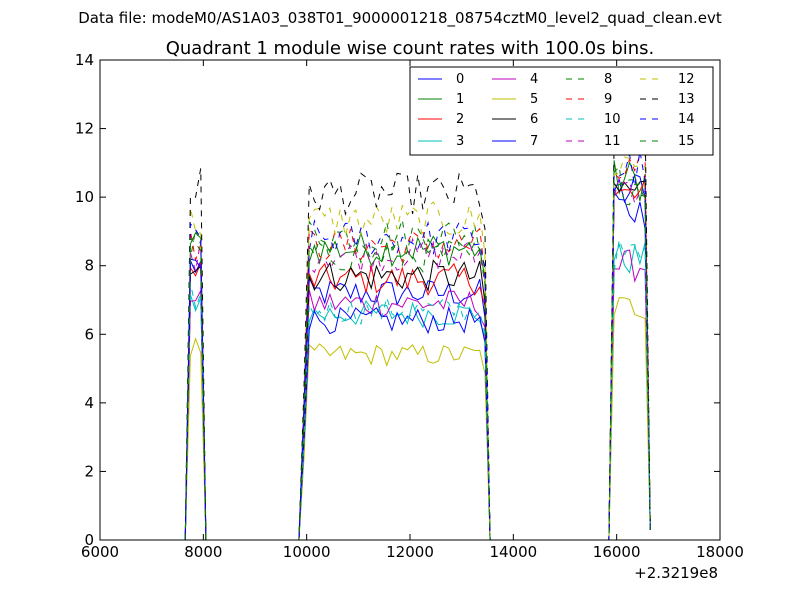  What do you see at coordinates (686, 79) in the screenshot?
I see `legend-label-12: 12` at bounding box center [686, 79].